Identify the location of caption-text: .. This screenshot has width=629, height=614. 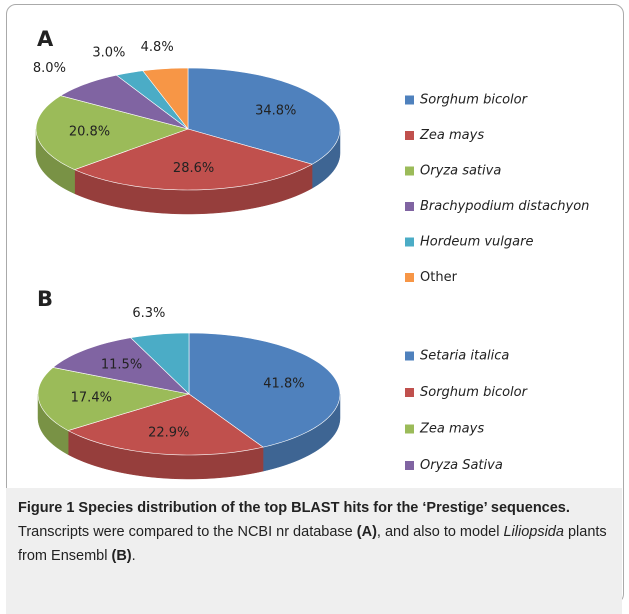
(133, 556).